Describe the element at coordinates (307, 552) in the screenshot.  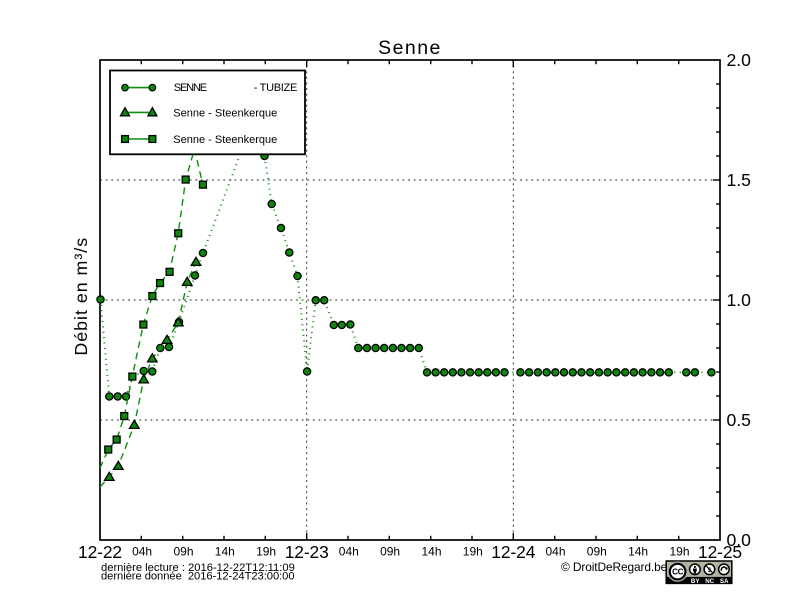
I see `svg-text: 12-23` at that location.